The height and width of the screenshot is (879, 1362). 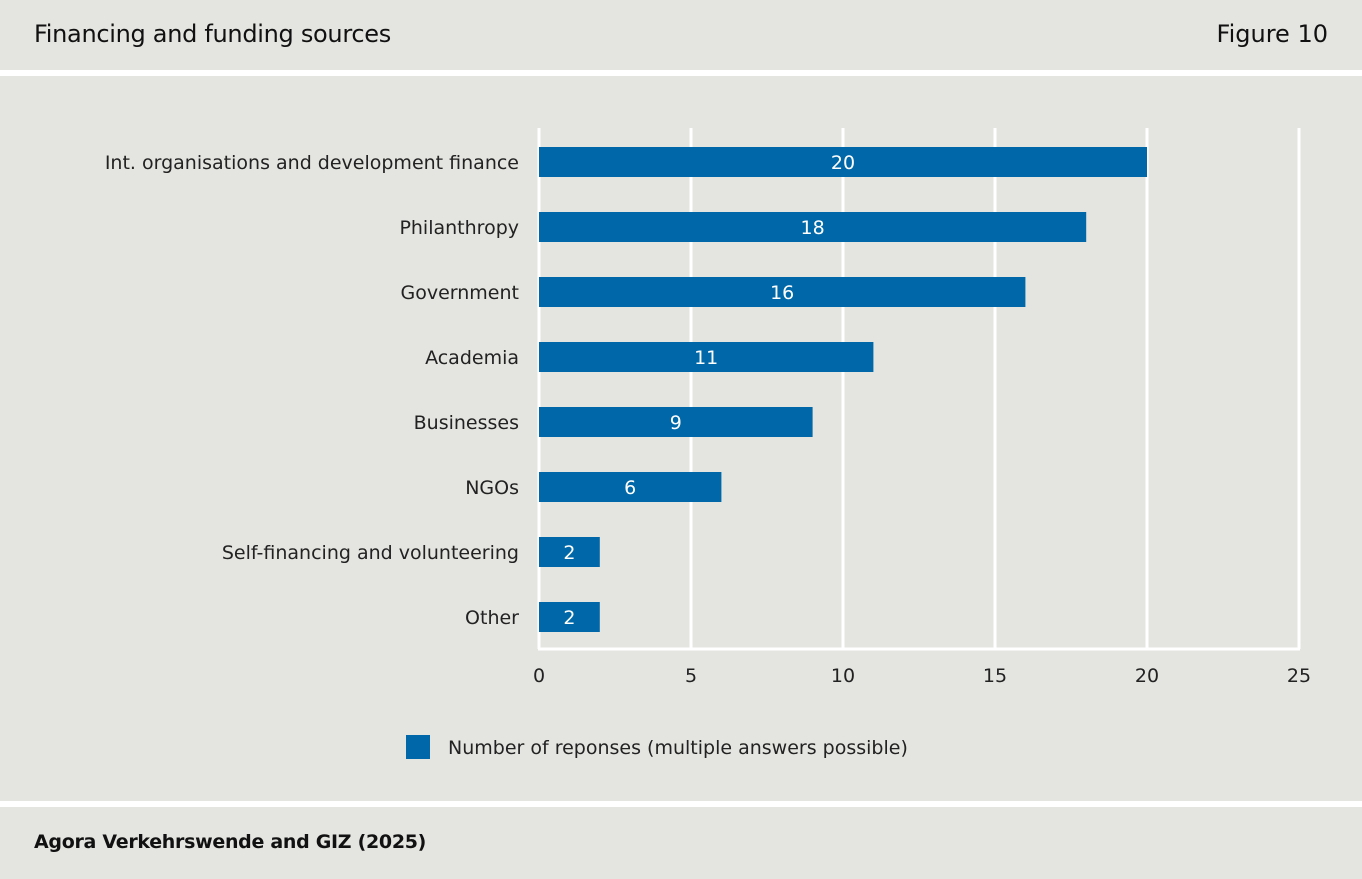 I want to click on legend-swatch, so click(x=418, y=747).